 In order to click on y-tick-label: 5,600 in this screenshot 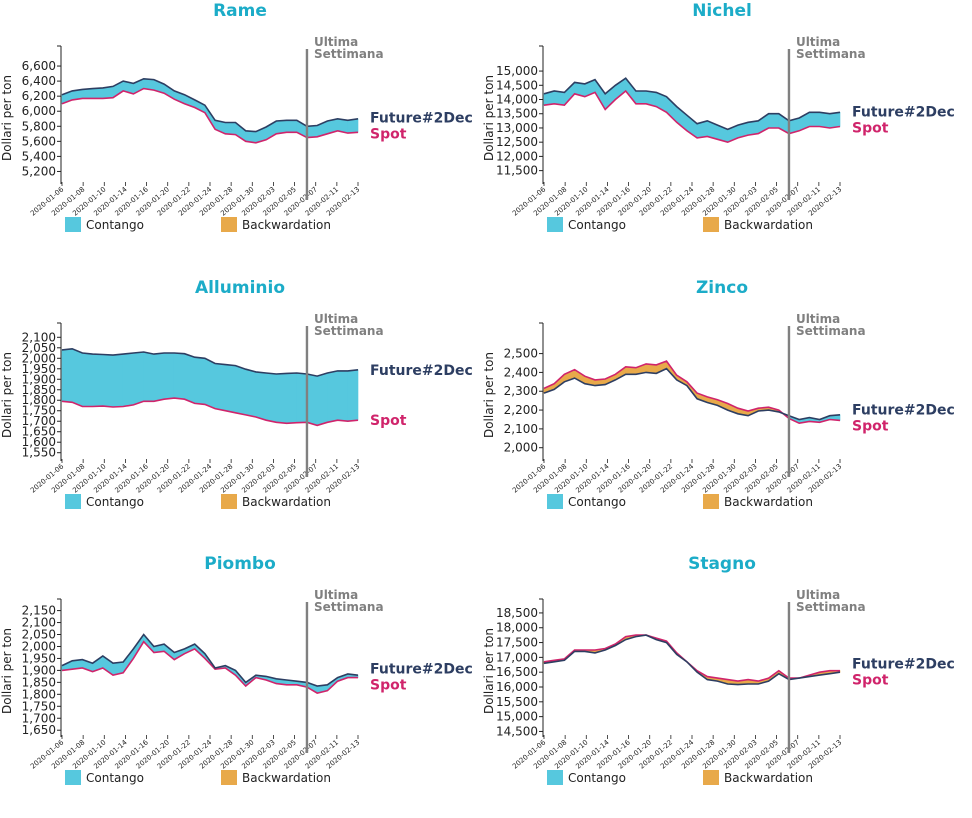, I will do `click(39, 141)`.